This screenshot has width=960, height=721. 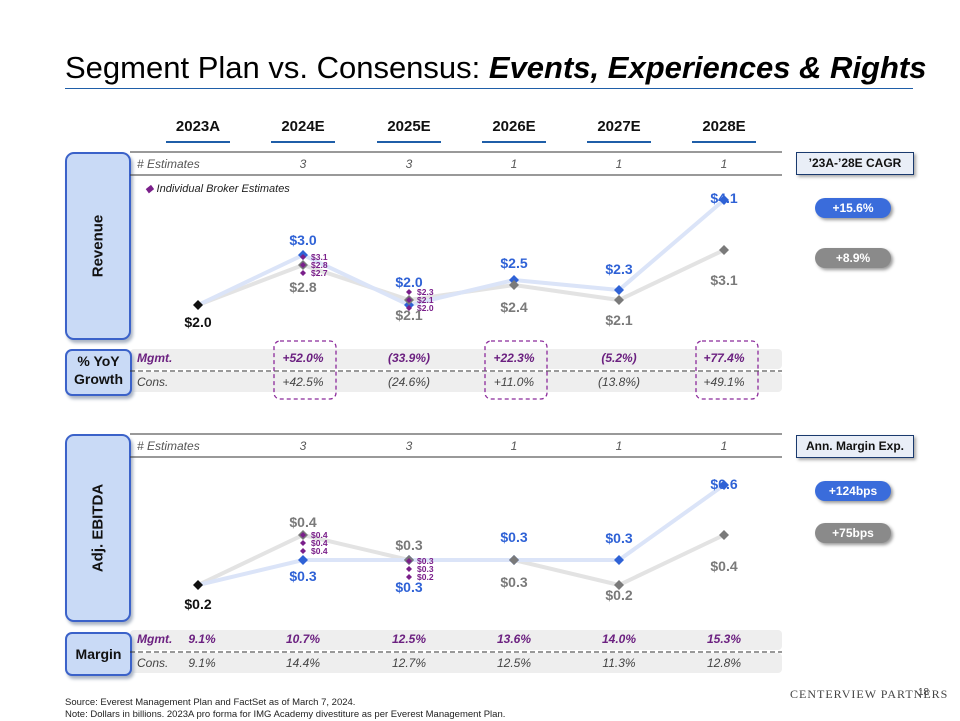 I want to click on revenue-section-tab: Revenue, so click(x=98, y=246).